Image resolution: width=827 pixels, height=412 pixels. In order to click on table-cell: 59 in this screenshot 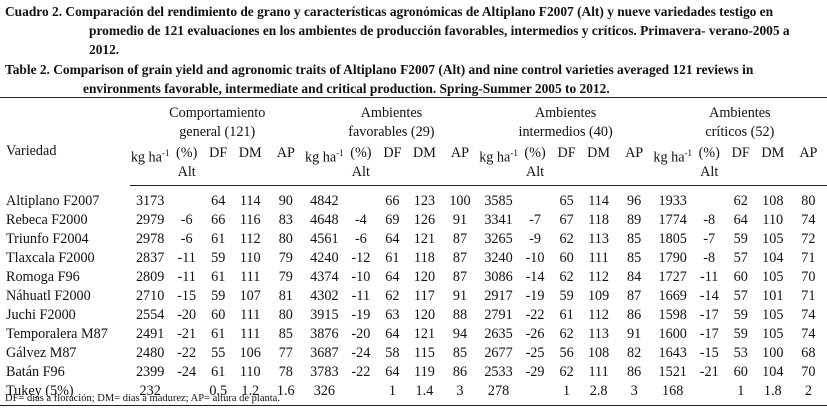, I will do `click(566, 296)`.